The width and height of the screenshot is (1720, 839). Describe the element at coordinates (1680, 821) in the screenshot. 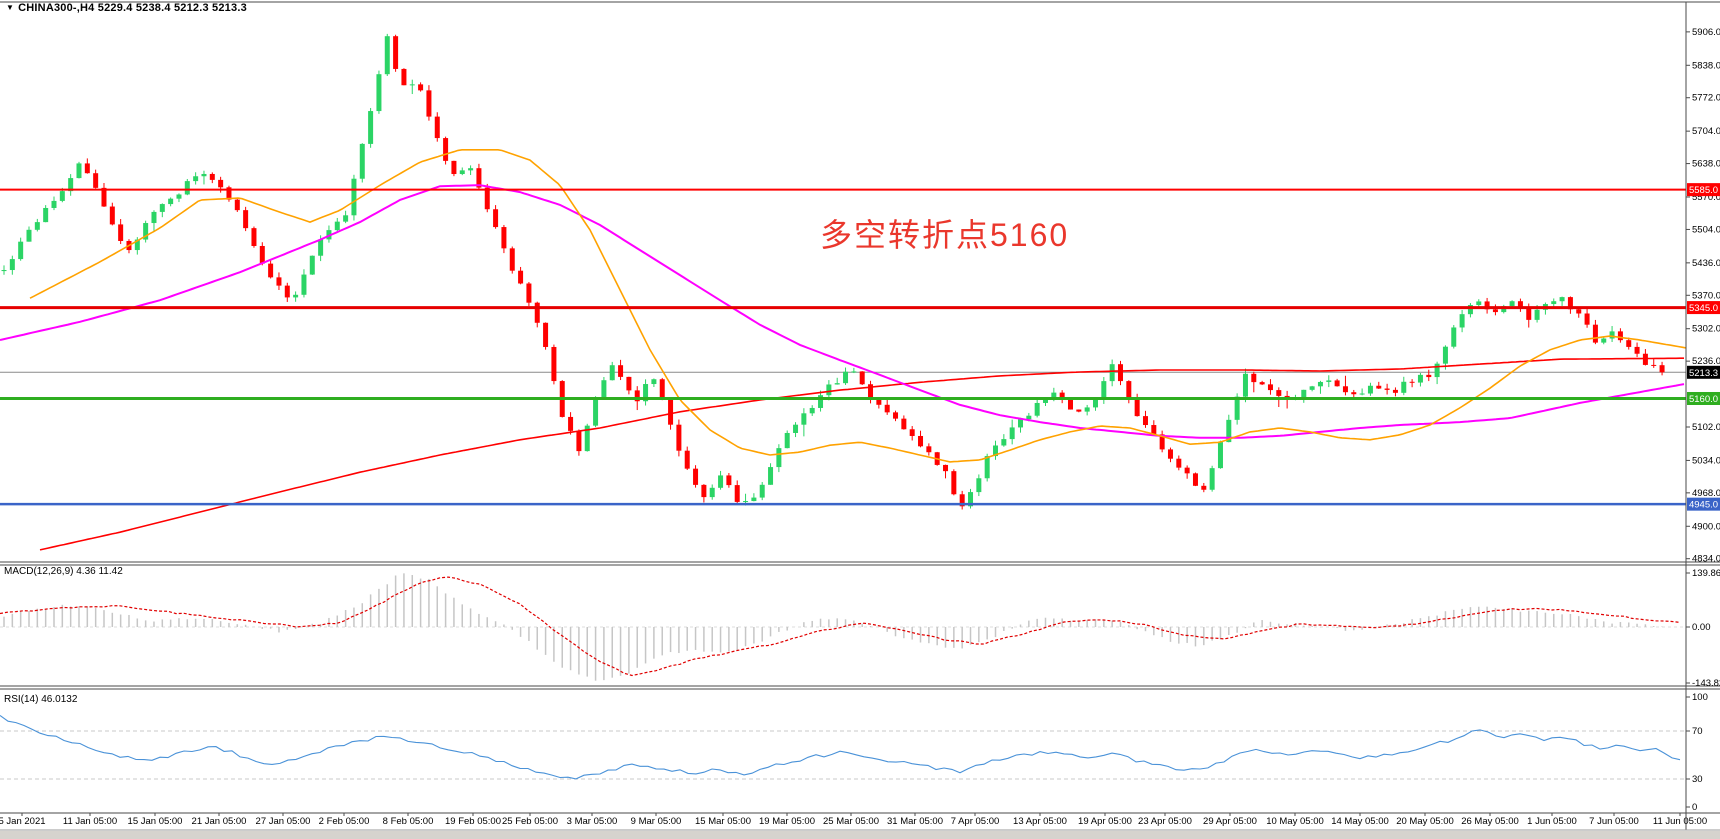

I see `date-tick-label: 11 Jun 05:00` at that location.